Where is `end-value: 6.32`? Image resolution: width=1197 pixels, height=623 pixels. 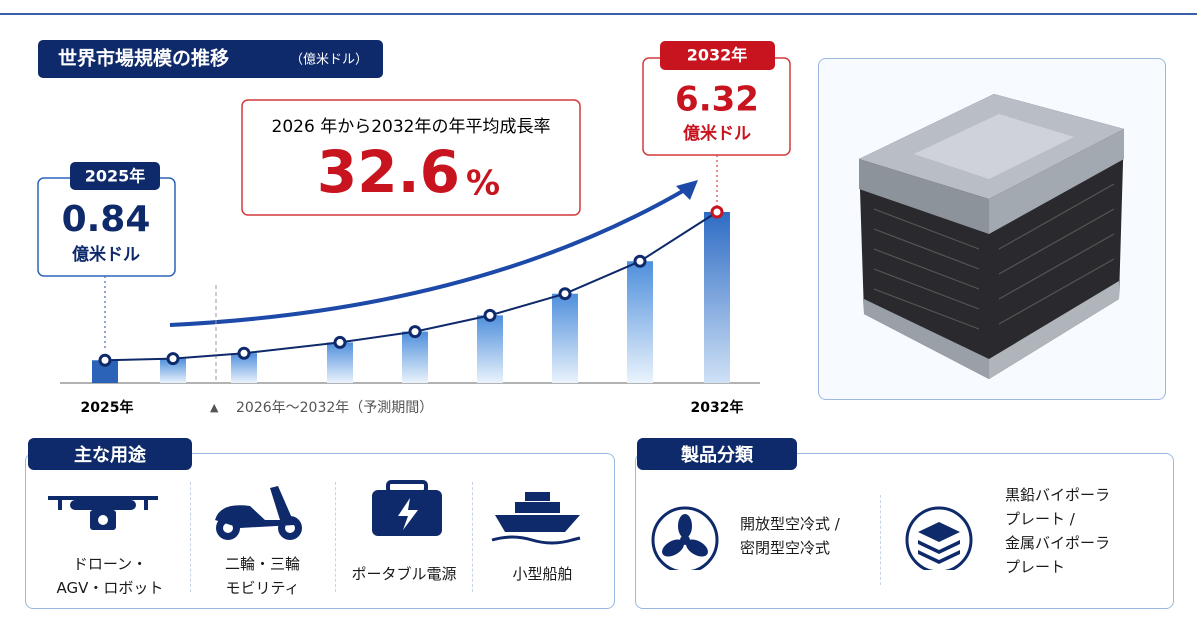
end-value: 6.32 is located at coordinates (717, 100).